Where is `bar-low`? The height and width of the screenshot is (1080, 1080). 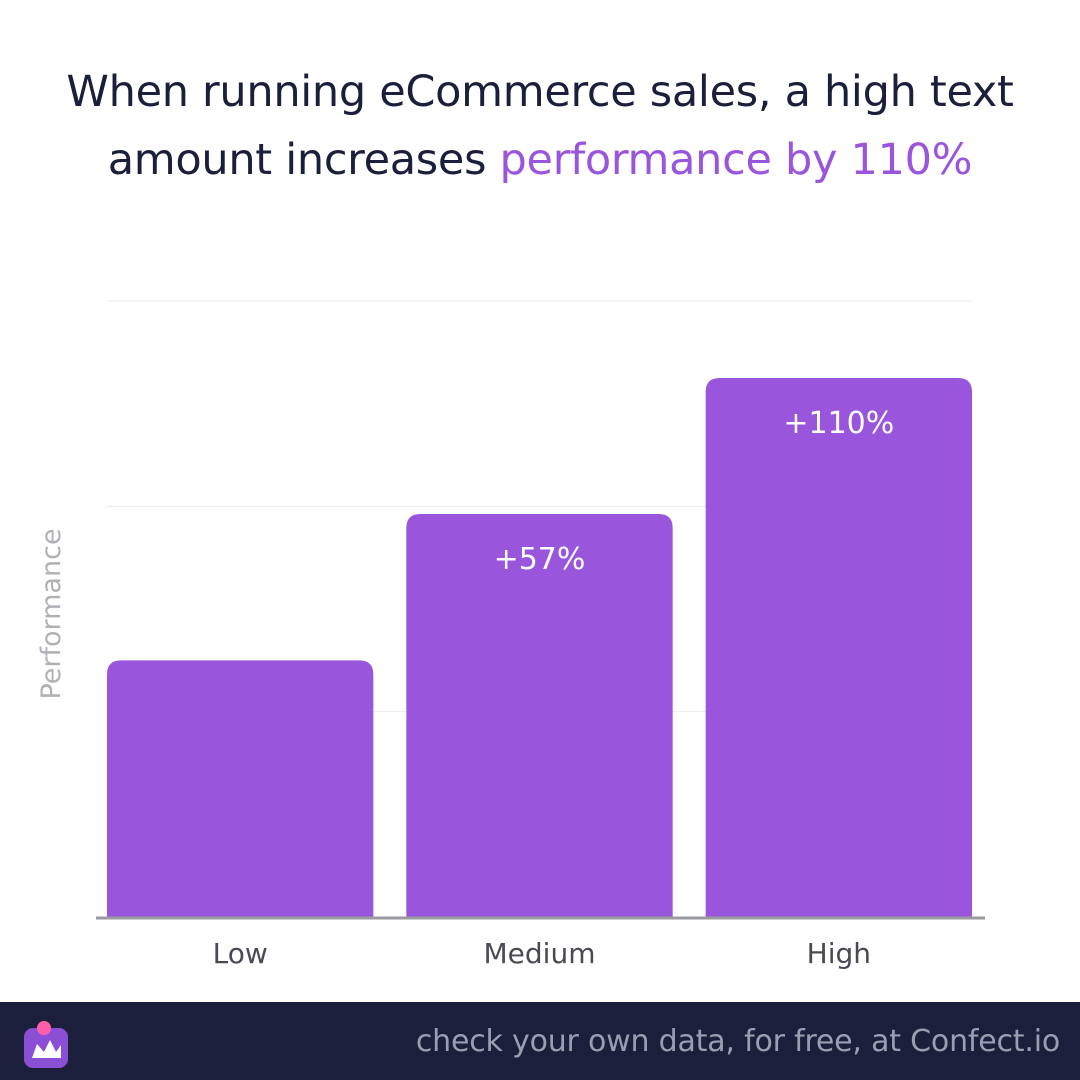 bar-low is located at coordinates (240, 788).